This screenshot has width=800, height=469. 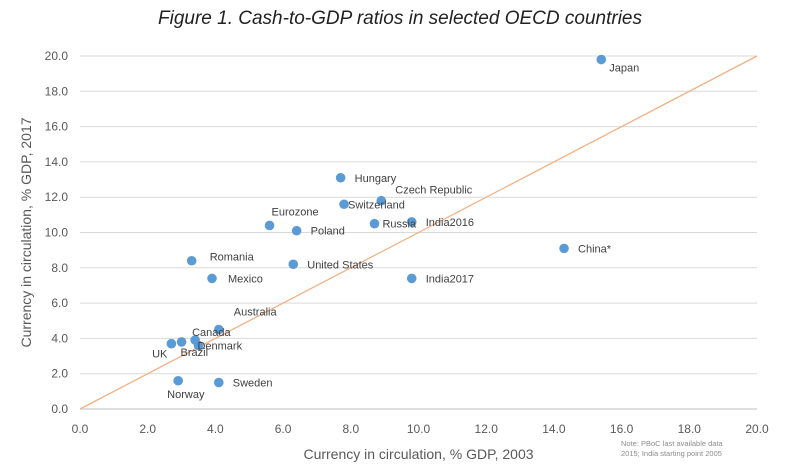 I want to click on x-tick-label: 20.0, so click(x=757, y=429).